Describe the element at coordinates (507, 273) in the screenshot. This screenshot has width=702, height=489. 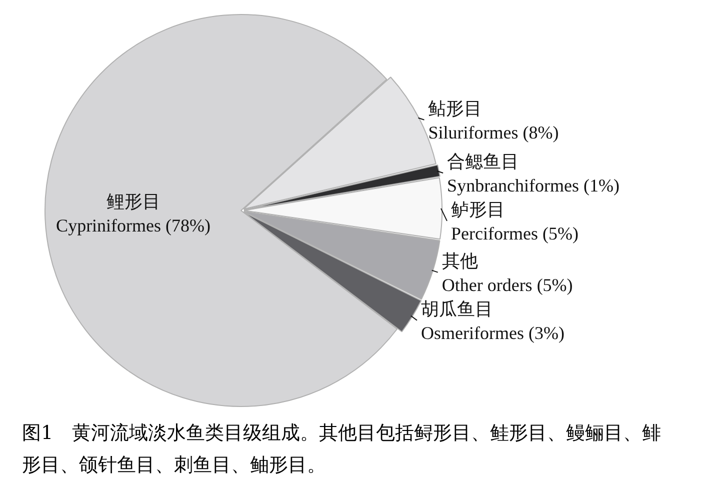
I see `slice-label: 其他 Other orders (5%)` at that location.